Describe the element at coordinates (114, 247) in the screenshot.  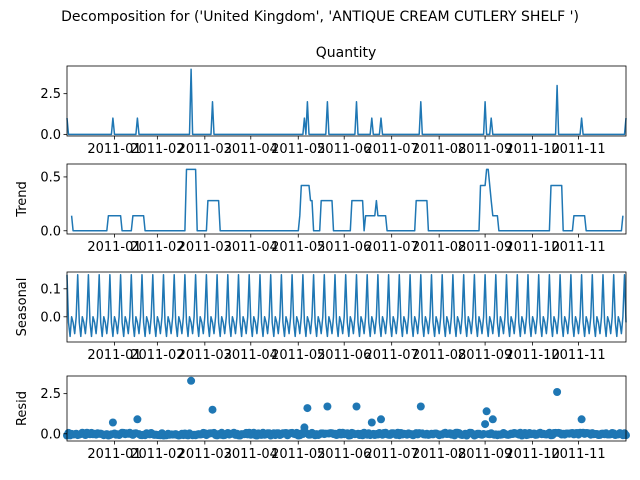
I see `trend-xtick-label: 2011-01` at that location.